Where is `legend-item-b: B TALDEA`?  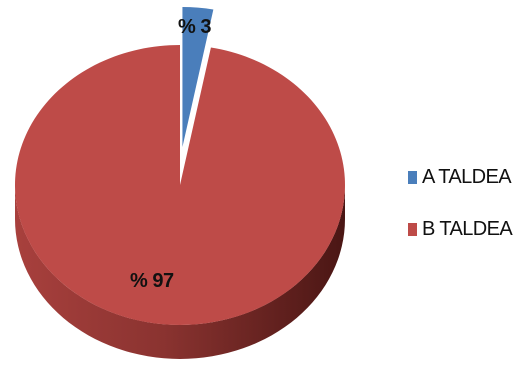 legend-item-b: B TALDEA is located at coordinates (465, 229).